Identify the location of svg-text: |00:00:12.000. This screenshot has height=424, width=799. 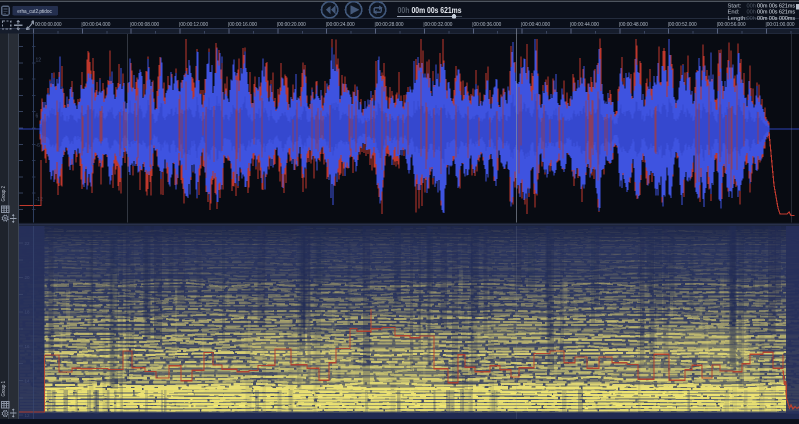
(193, 25).